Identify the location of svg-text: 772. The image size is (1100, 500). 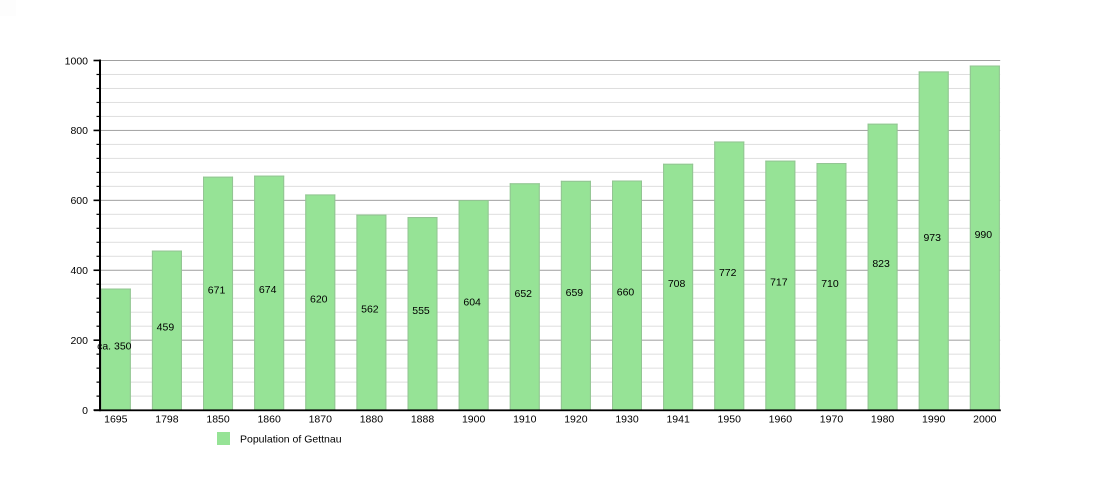
(728, 273).